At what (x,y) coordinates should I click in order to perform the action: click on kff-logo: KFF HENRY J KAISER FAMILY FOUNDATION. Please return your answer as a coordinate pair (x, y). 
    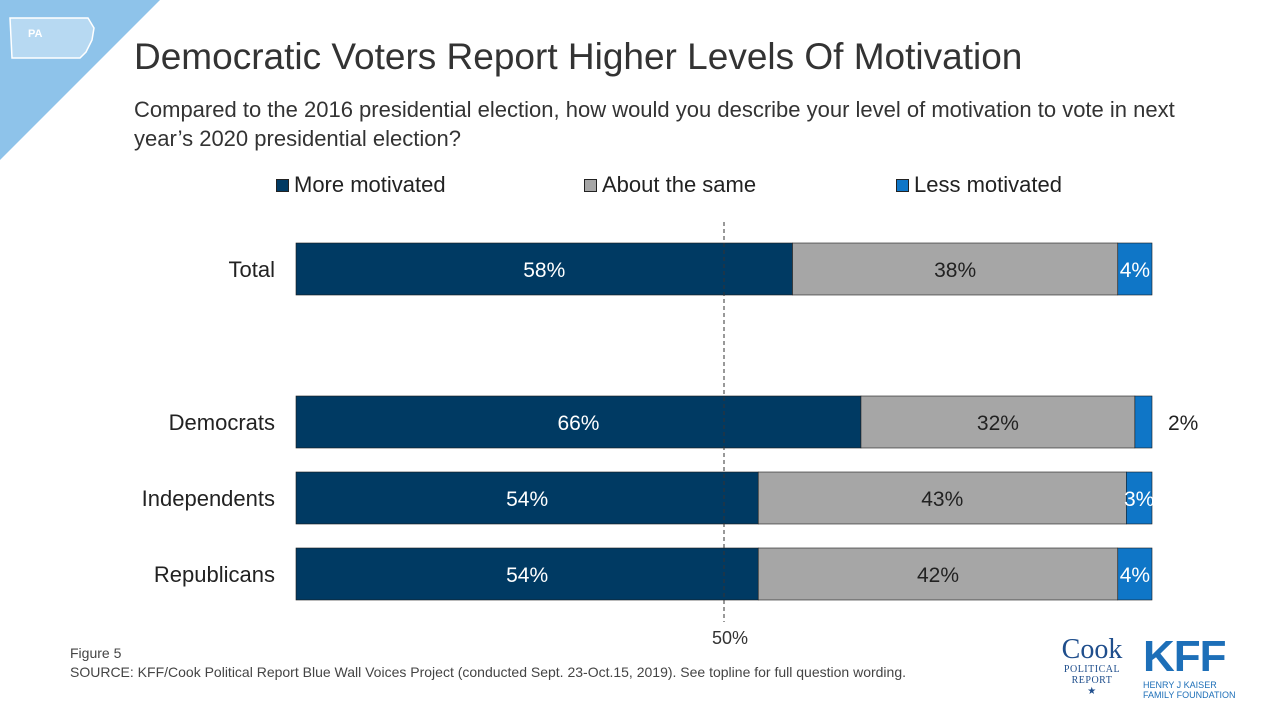
    Looking at the image, I should click on (1193, 666).